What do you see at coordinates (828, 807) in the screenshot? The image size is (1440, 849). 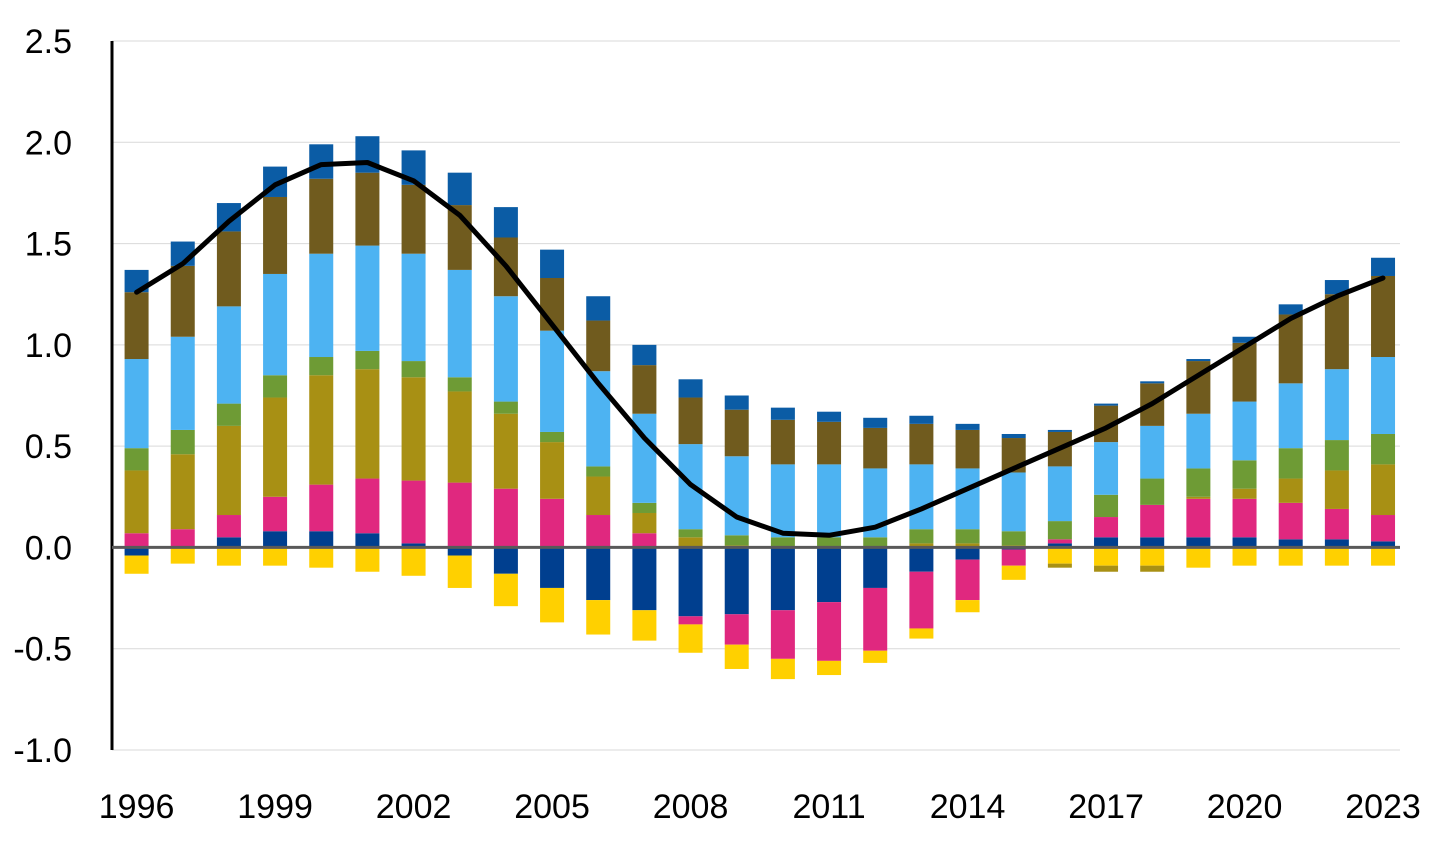 I see `x-tick-label-2011: 2011` at bounding box center [828, 807].